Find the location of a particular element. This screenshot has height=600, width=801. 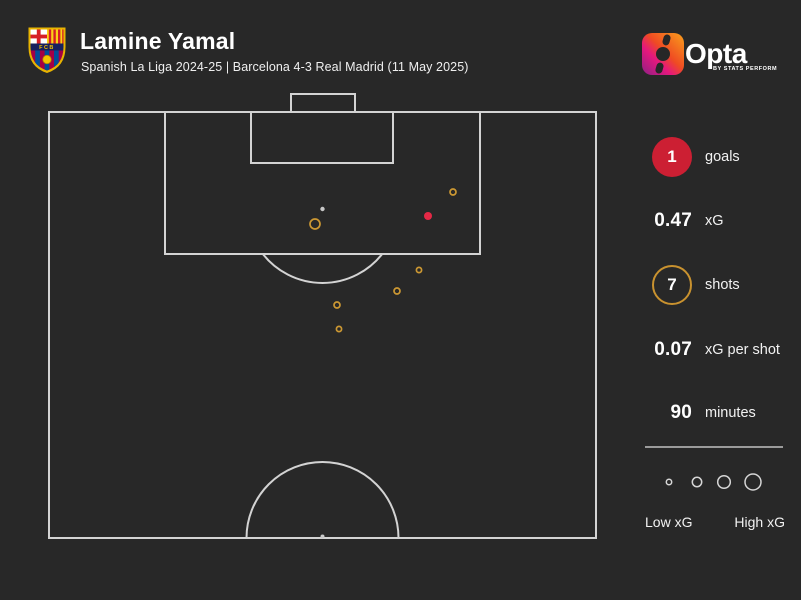

stat-row-xg: 0.47 xG is located at coordinates (710, 221).